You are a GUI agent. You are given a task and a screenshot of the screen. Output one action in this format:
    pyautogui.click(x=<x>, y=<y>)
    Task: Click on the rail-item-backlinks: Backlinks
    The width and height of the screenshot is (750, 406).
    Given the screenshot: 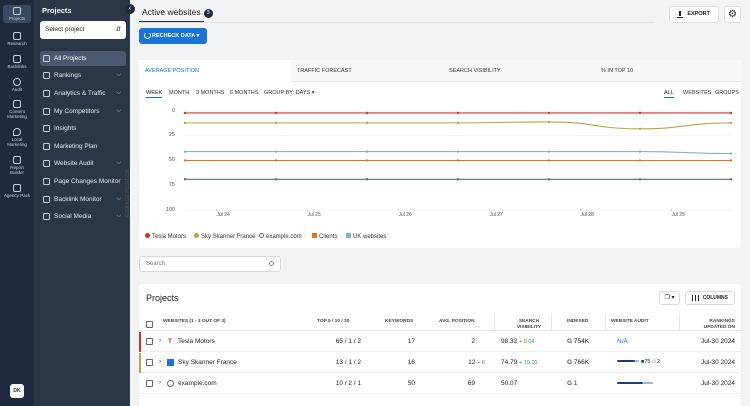 What is the action you would take?
    pyautogui.click(x=17, y=62)
    